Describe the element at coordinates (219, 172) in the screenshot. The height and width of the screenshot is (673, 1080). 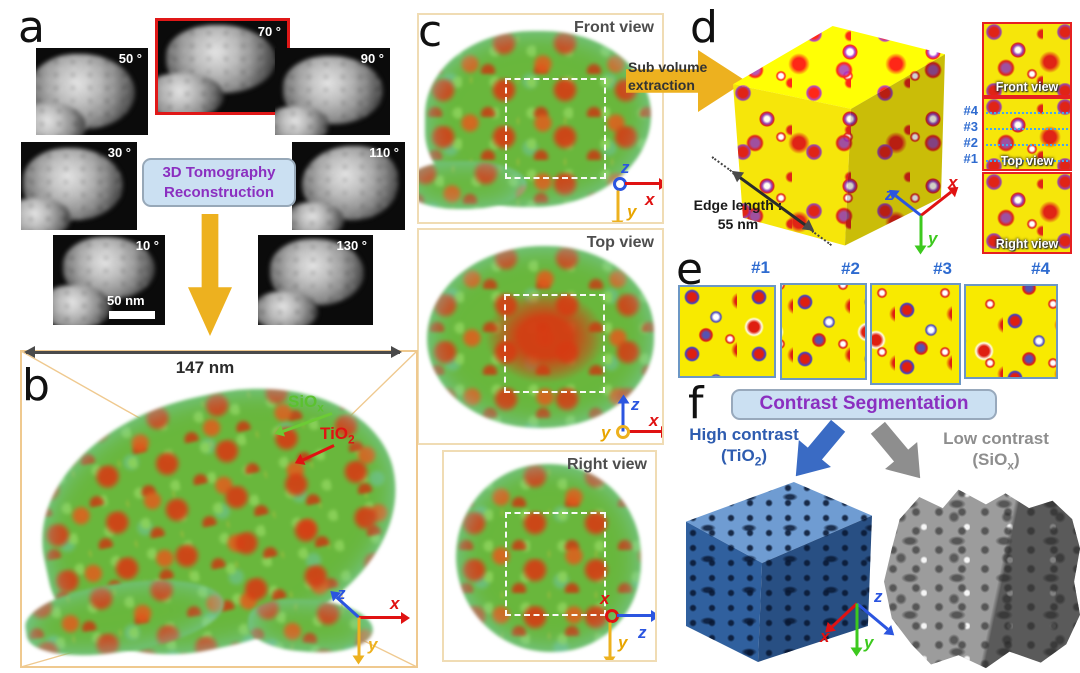
I see `process-line1: 3D Tomography` at that location.